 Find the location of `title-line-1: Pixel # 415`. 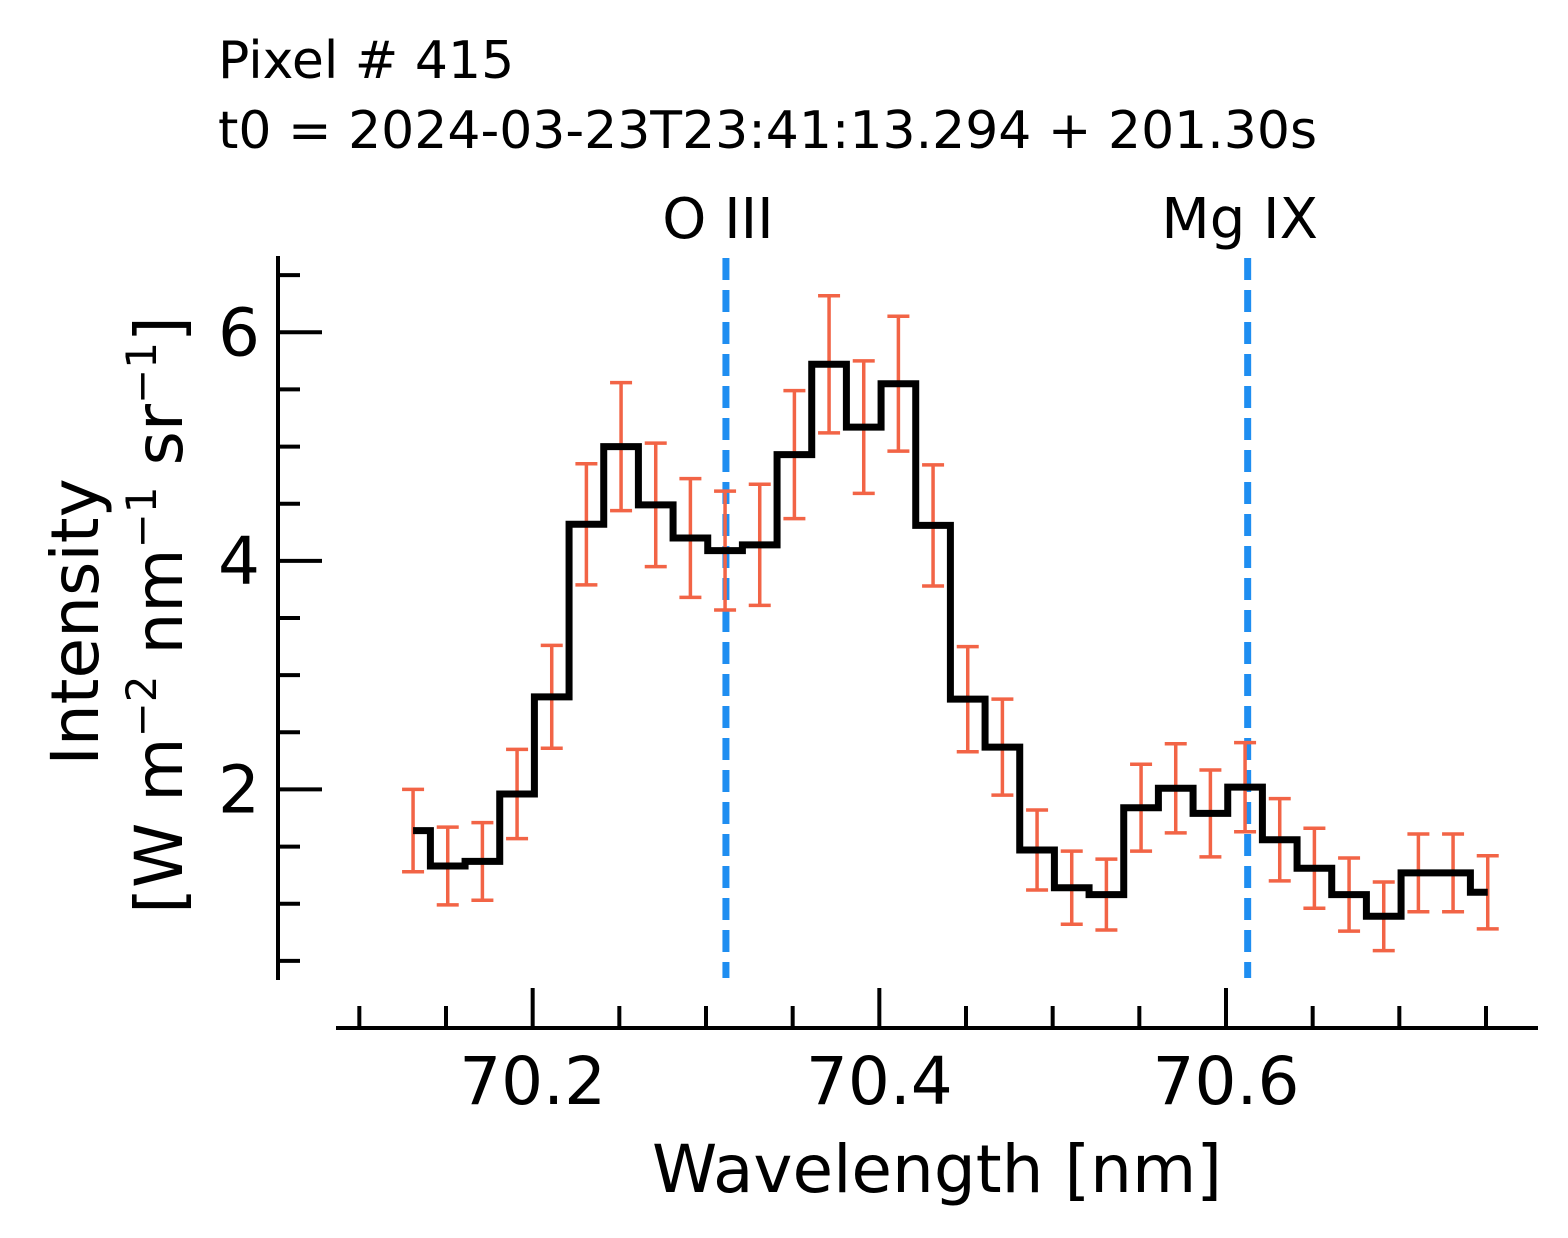

title-line-1: Pixel # 415 is located at coordinates (366, 61).